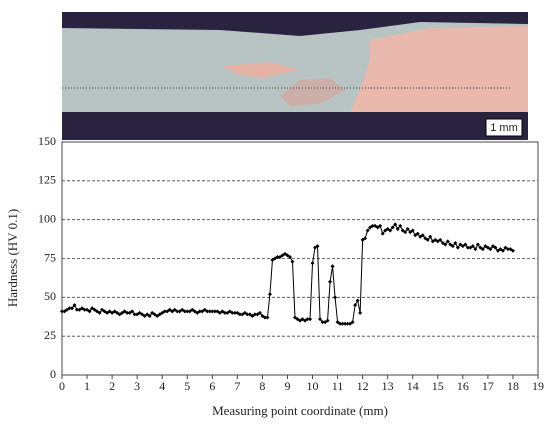 The height and width of the screenshot is (429, 550). I want to click on y-axis-label: Hardness (HV 0.1), so click(12, 258).